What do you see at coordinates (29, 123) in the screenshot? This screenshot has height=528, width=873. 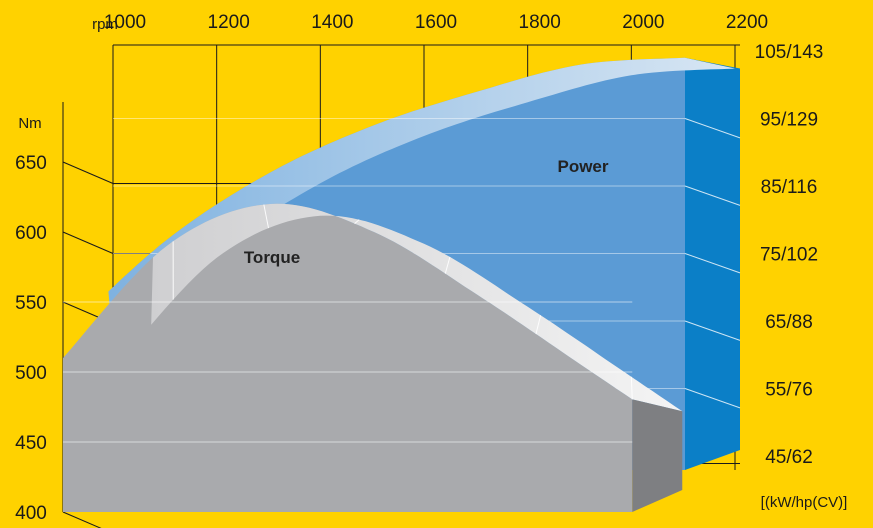 I see `left-axis-label: Nm` at bounding box center [29, 123].